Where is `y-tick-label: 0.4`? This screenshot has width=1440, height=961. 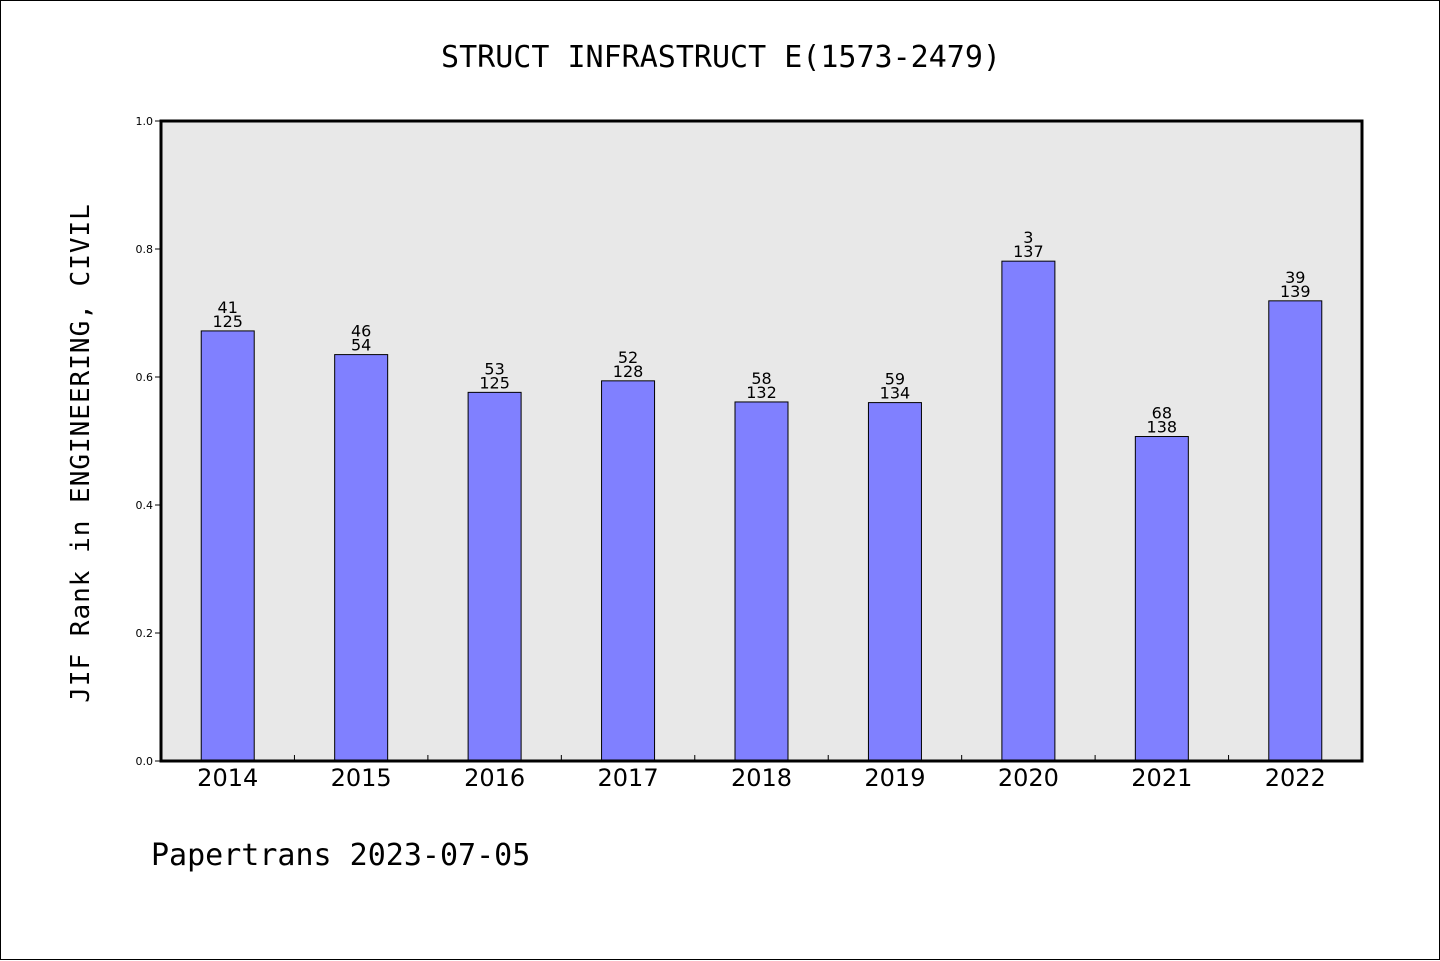 y-tick-label: 0.4 is located at coordinates (145, 505).